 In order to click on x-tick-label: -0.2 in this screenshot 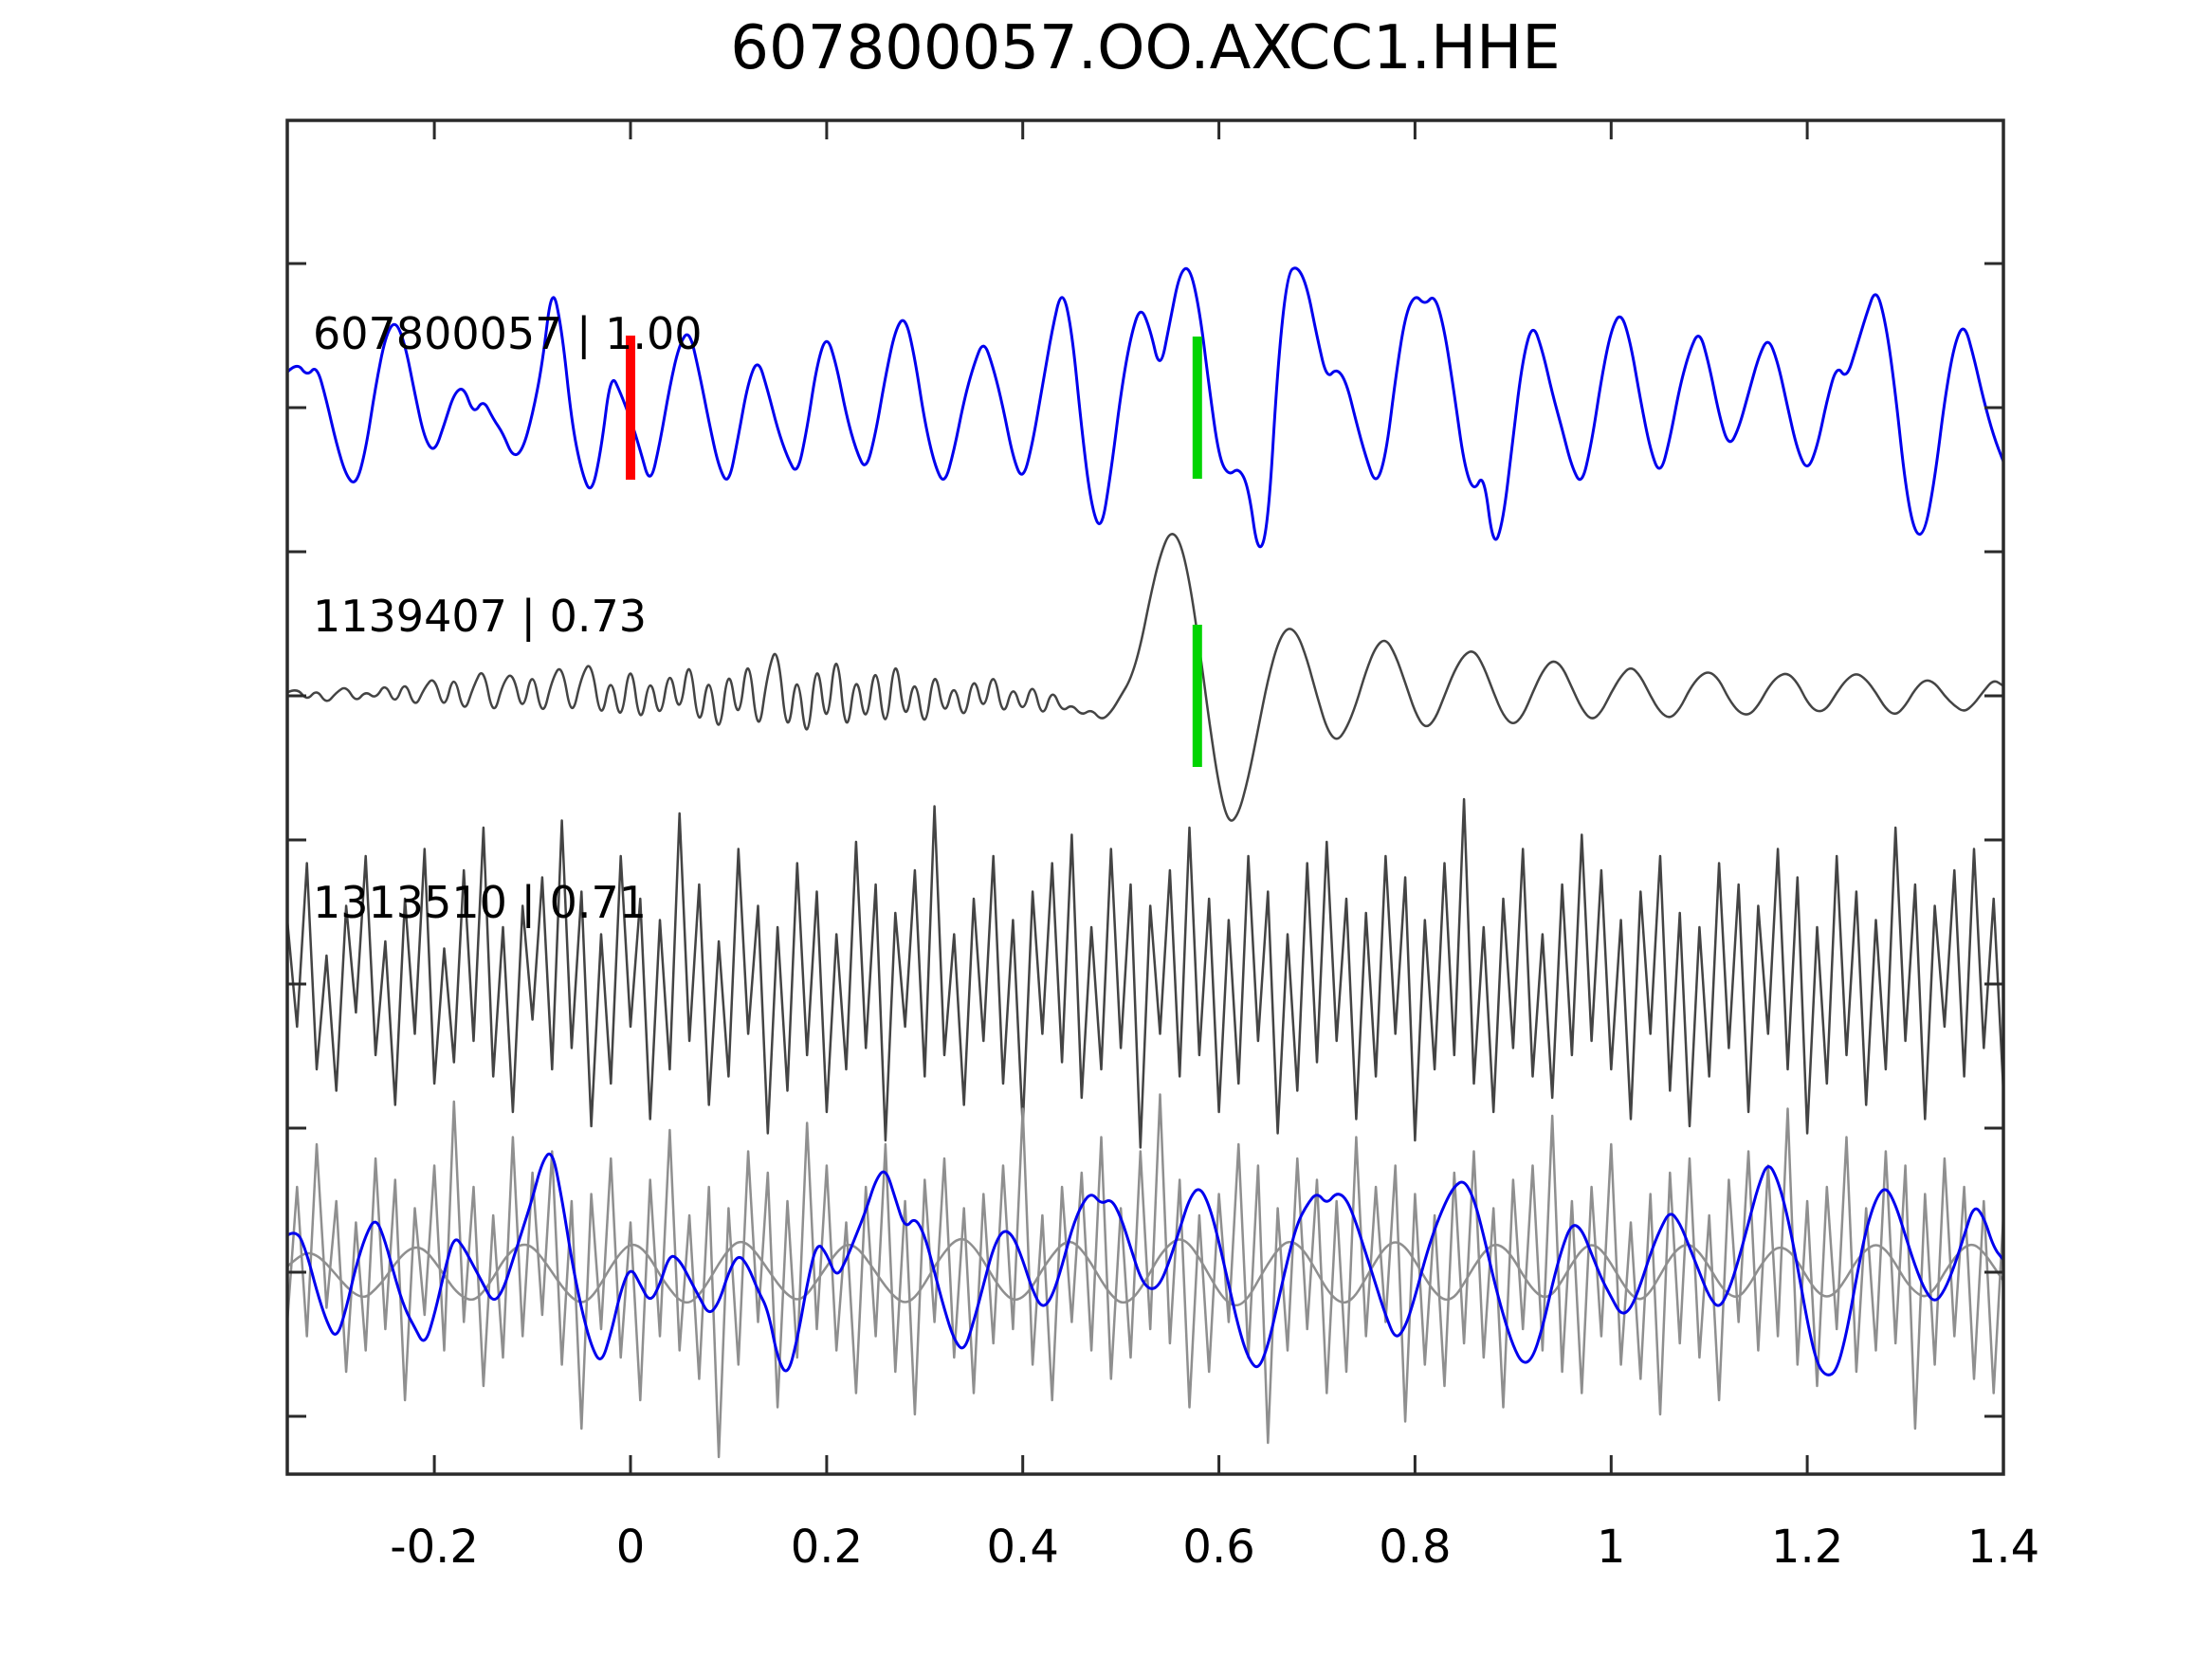, I will do `click(434, 1547)`.